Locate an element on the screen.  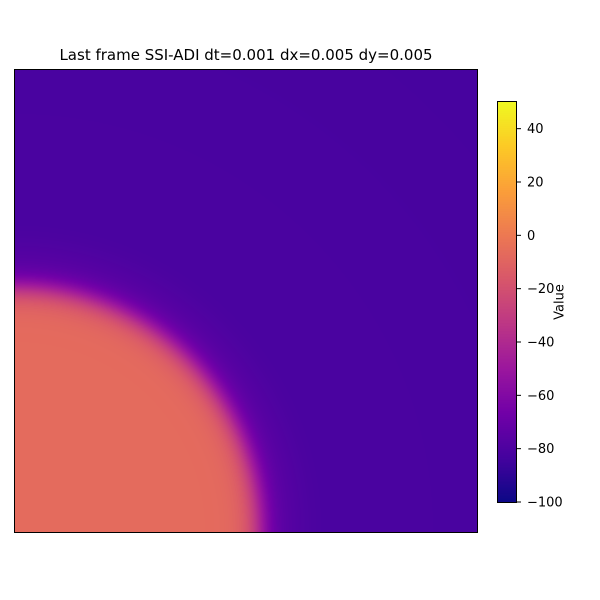
colorbar-tick-label: −60 is located at coordinates (540, 396).